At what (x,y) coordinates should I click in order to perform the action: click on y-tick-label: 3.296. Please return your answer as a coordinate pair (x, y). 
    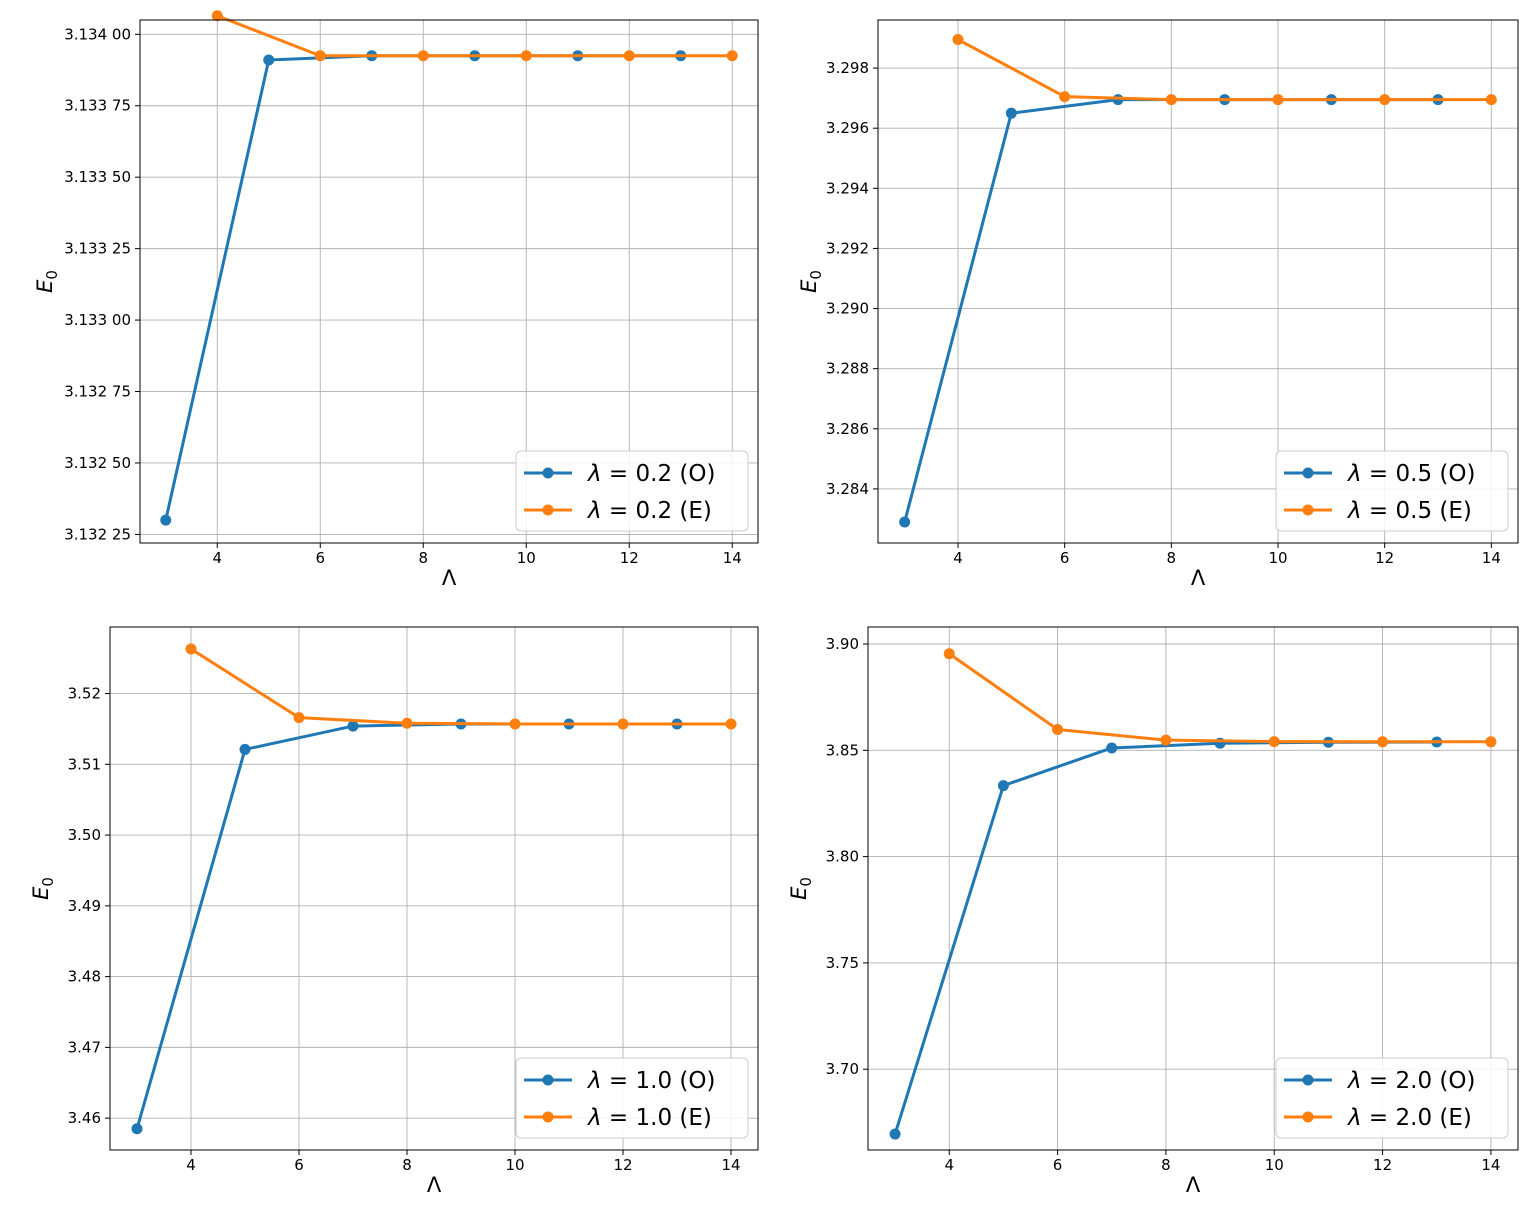
    Looking at the image, I should click on (847, 128).